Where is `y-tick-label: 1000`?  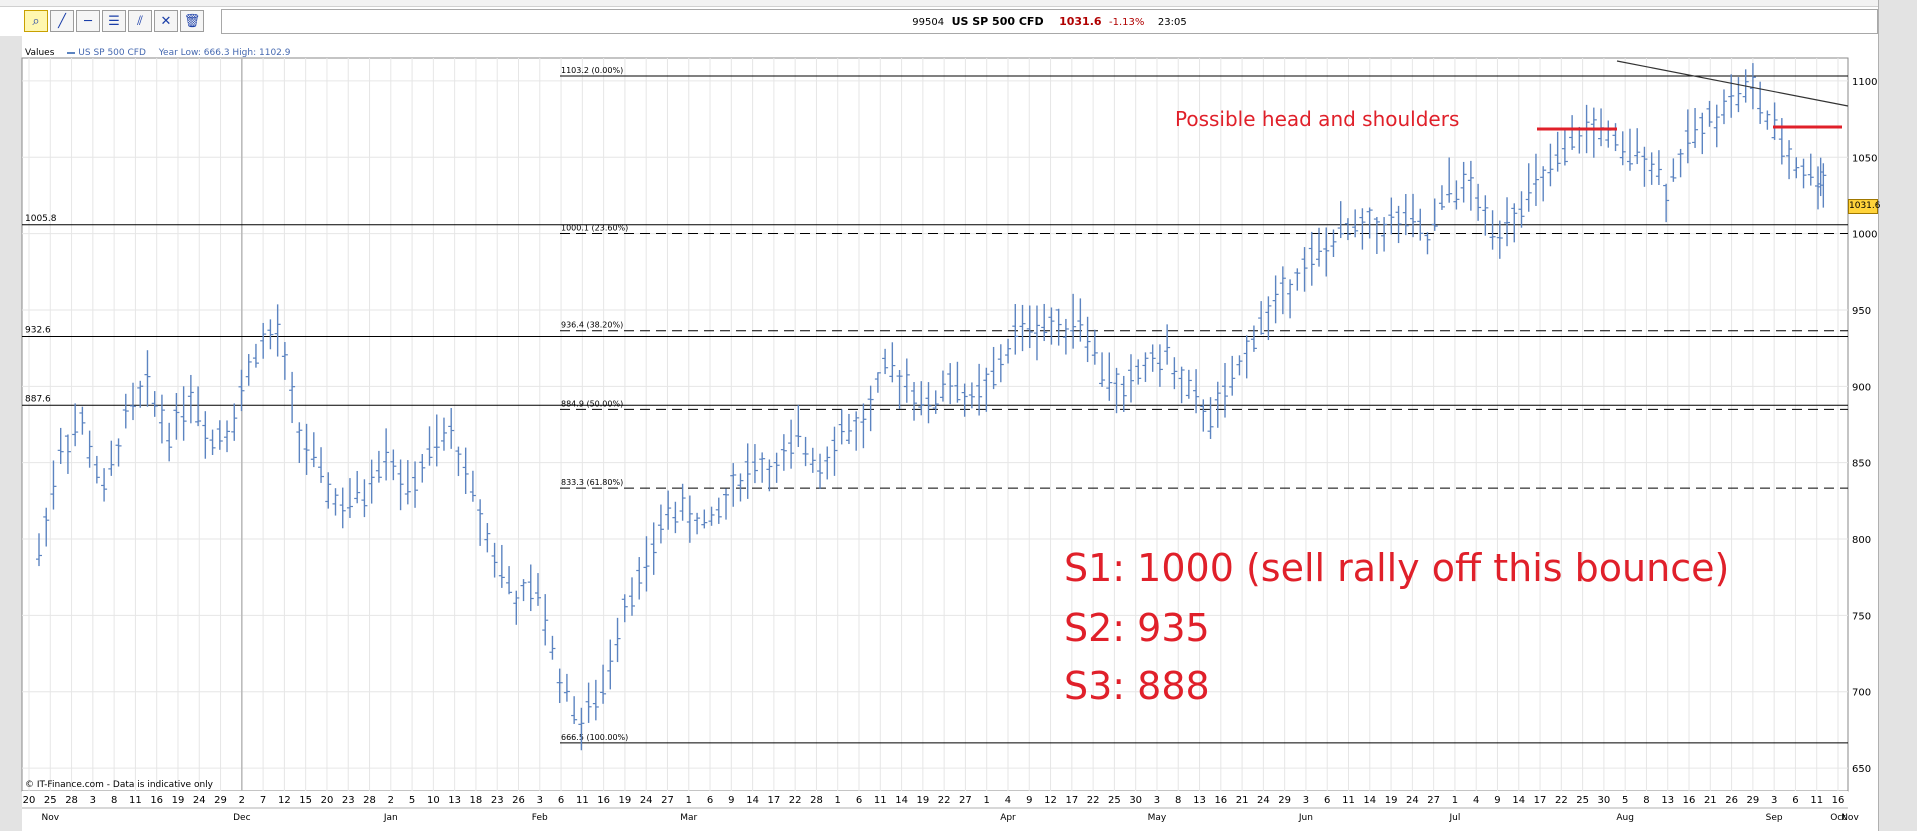
y-tick-label: 1000 is located at coordinates (1864, 235).